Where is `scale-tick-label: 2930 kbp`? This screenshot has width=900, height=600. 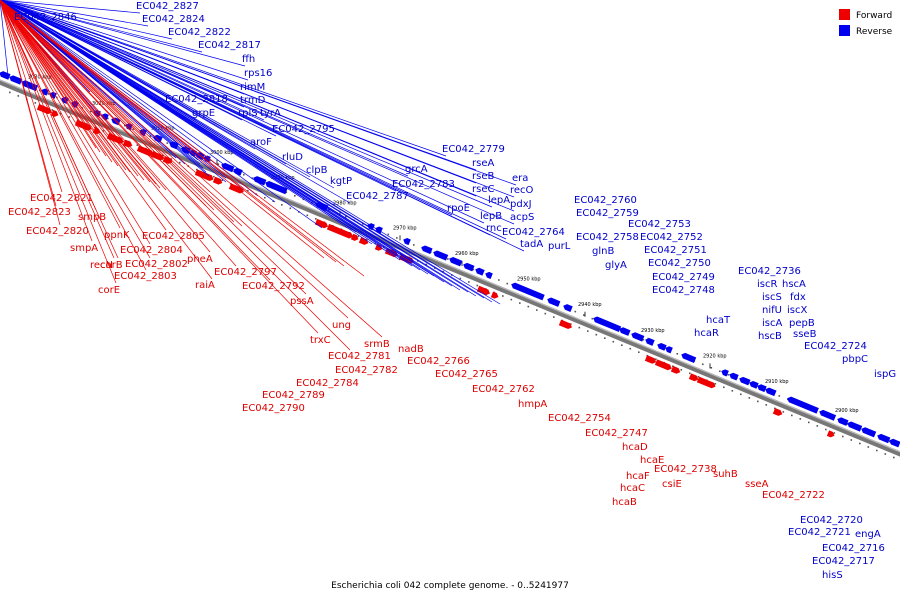
scale-tick-label: 2930 kbp is located at coordinates (653, 331).